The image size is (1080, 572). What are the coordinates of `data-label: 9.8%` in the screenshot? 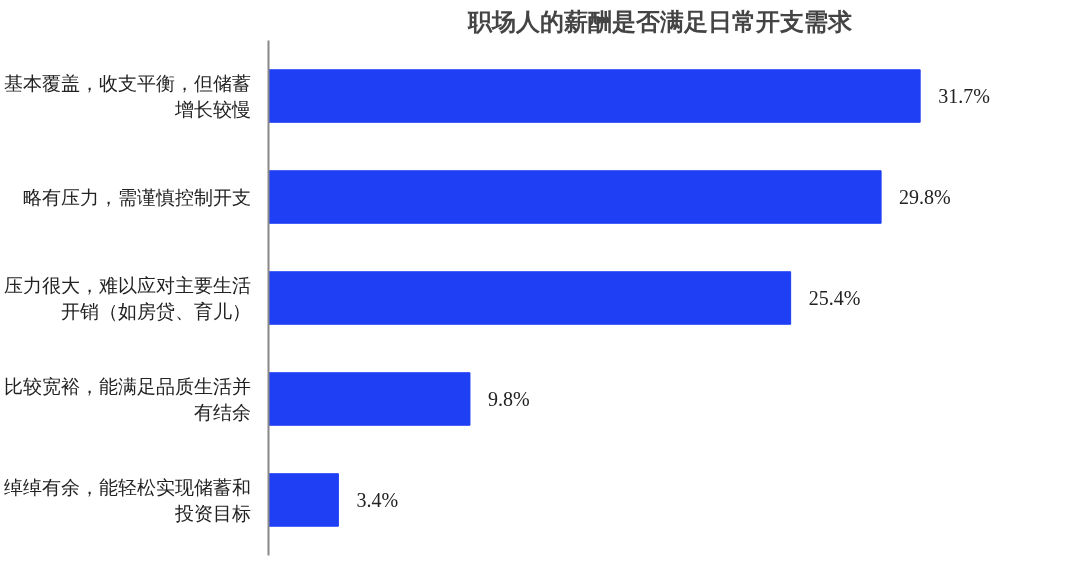 It's located at (508, 398).